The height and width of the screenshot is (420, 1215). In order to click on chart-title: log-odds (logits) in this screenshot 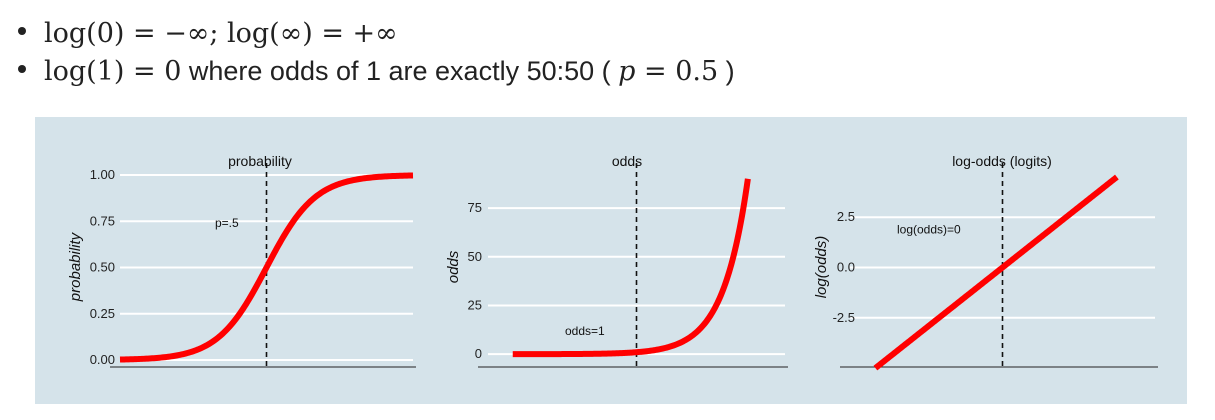, I will do `click(1002, 161)`.